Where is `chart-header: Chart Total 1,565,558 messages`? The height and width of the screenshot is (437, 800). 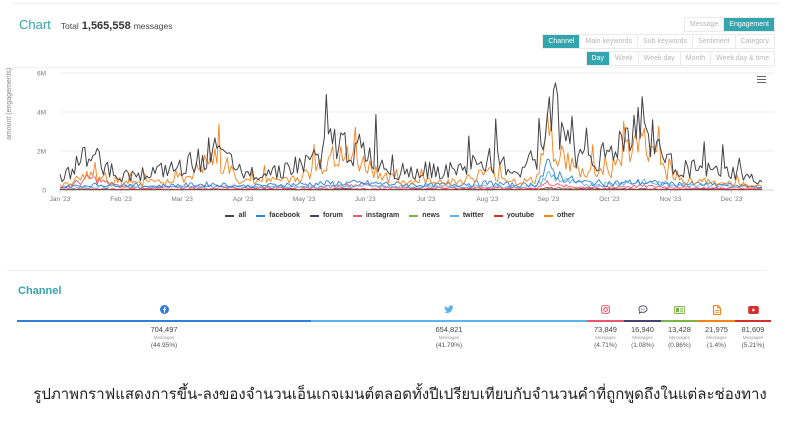 chart-header: Chart Total 1,565,558 messages is located at coordinates (95, 24).